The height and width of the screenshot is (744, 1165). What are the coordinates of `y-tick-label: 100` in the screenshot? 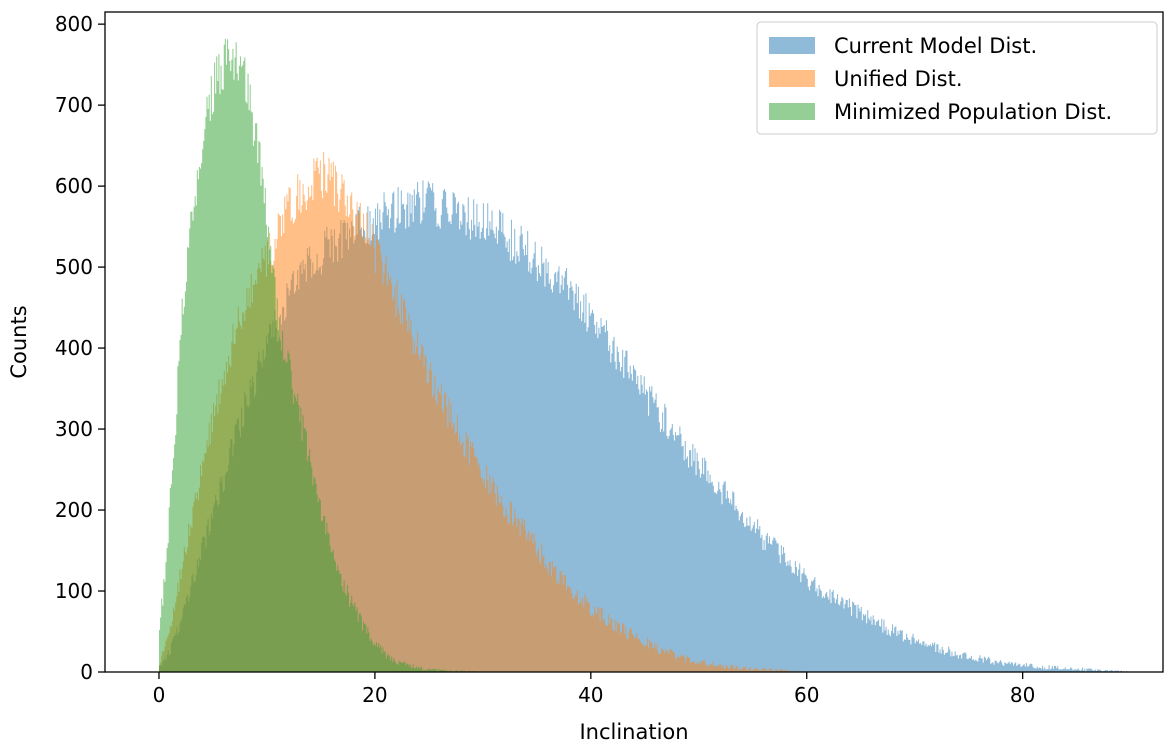 It's located at (74, 591).